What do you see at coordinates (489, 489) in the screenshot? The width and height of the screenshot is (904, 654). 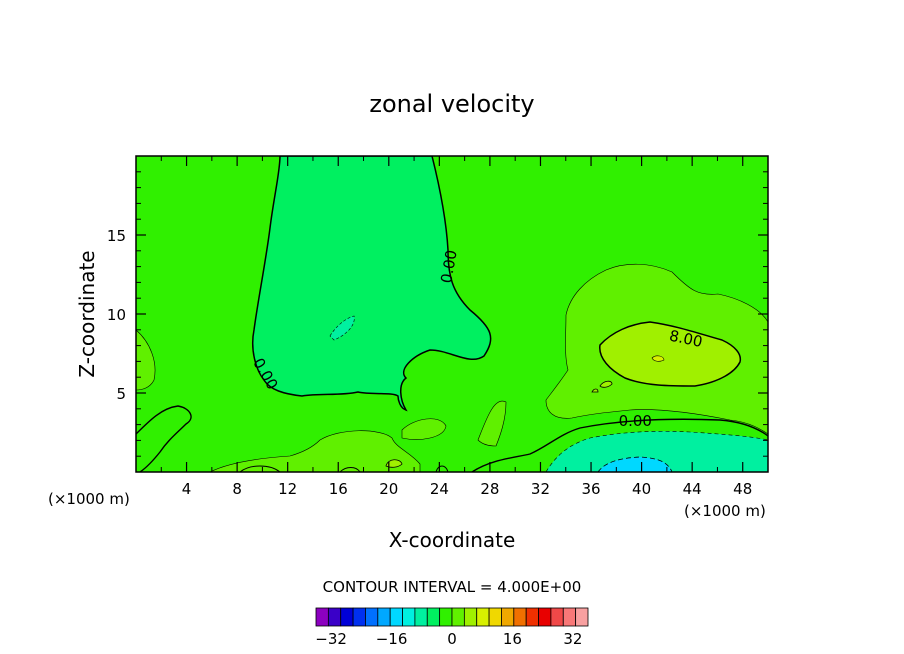 I see `x-tick-label: 28` at bounding box center [489, 489].